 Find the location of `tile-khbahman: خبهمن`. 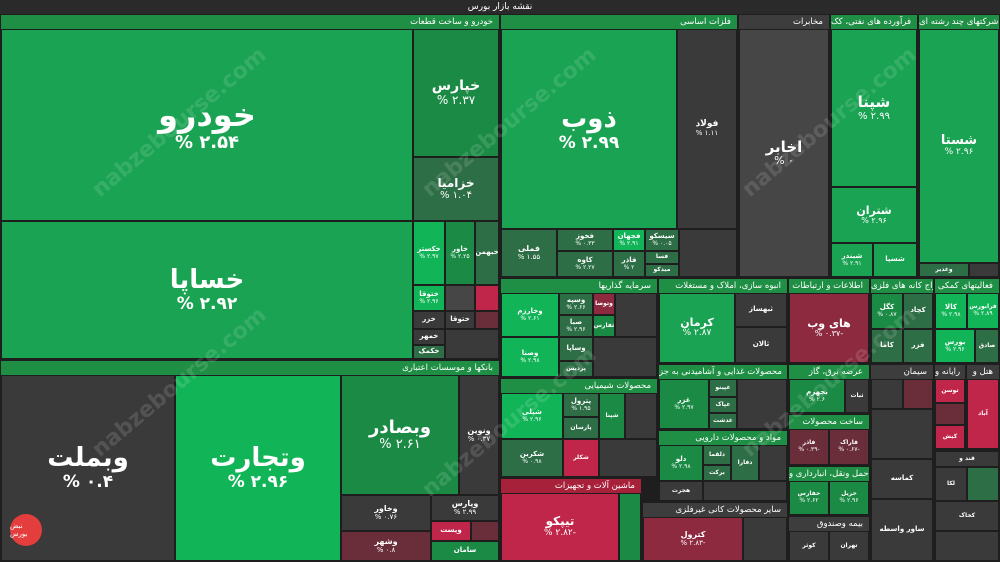

tile-khbahman: خبهمن is located at coordinates (487, 253).